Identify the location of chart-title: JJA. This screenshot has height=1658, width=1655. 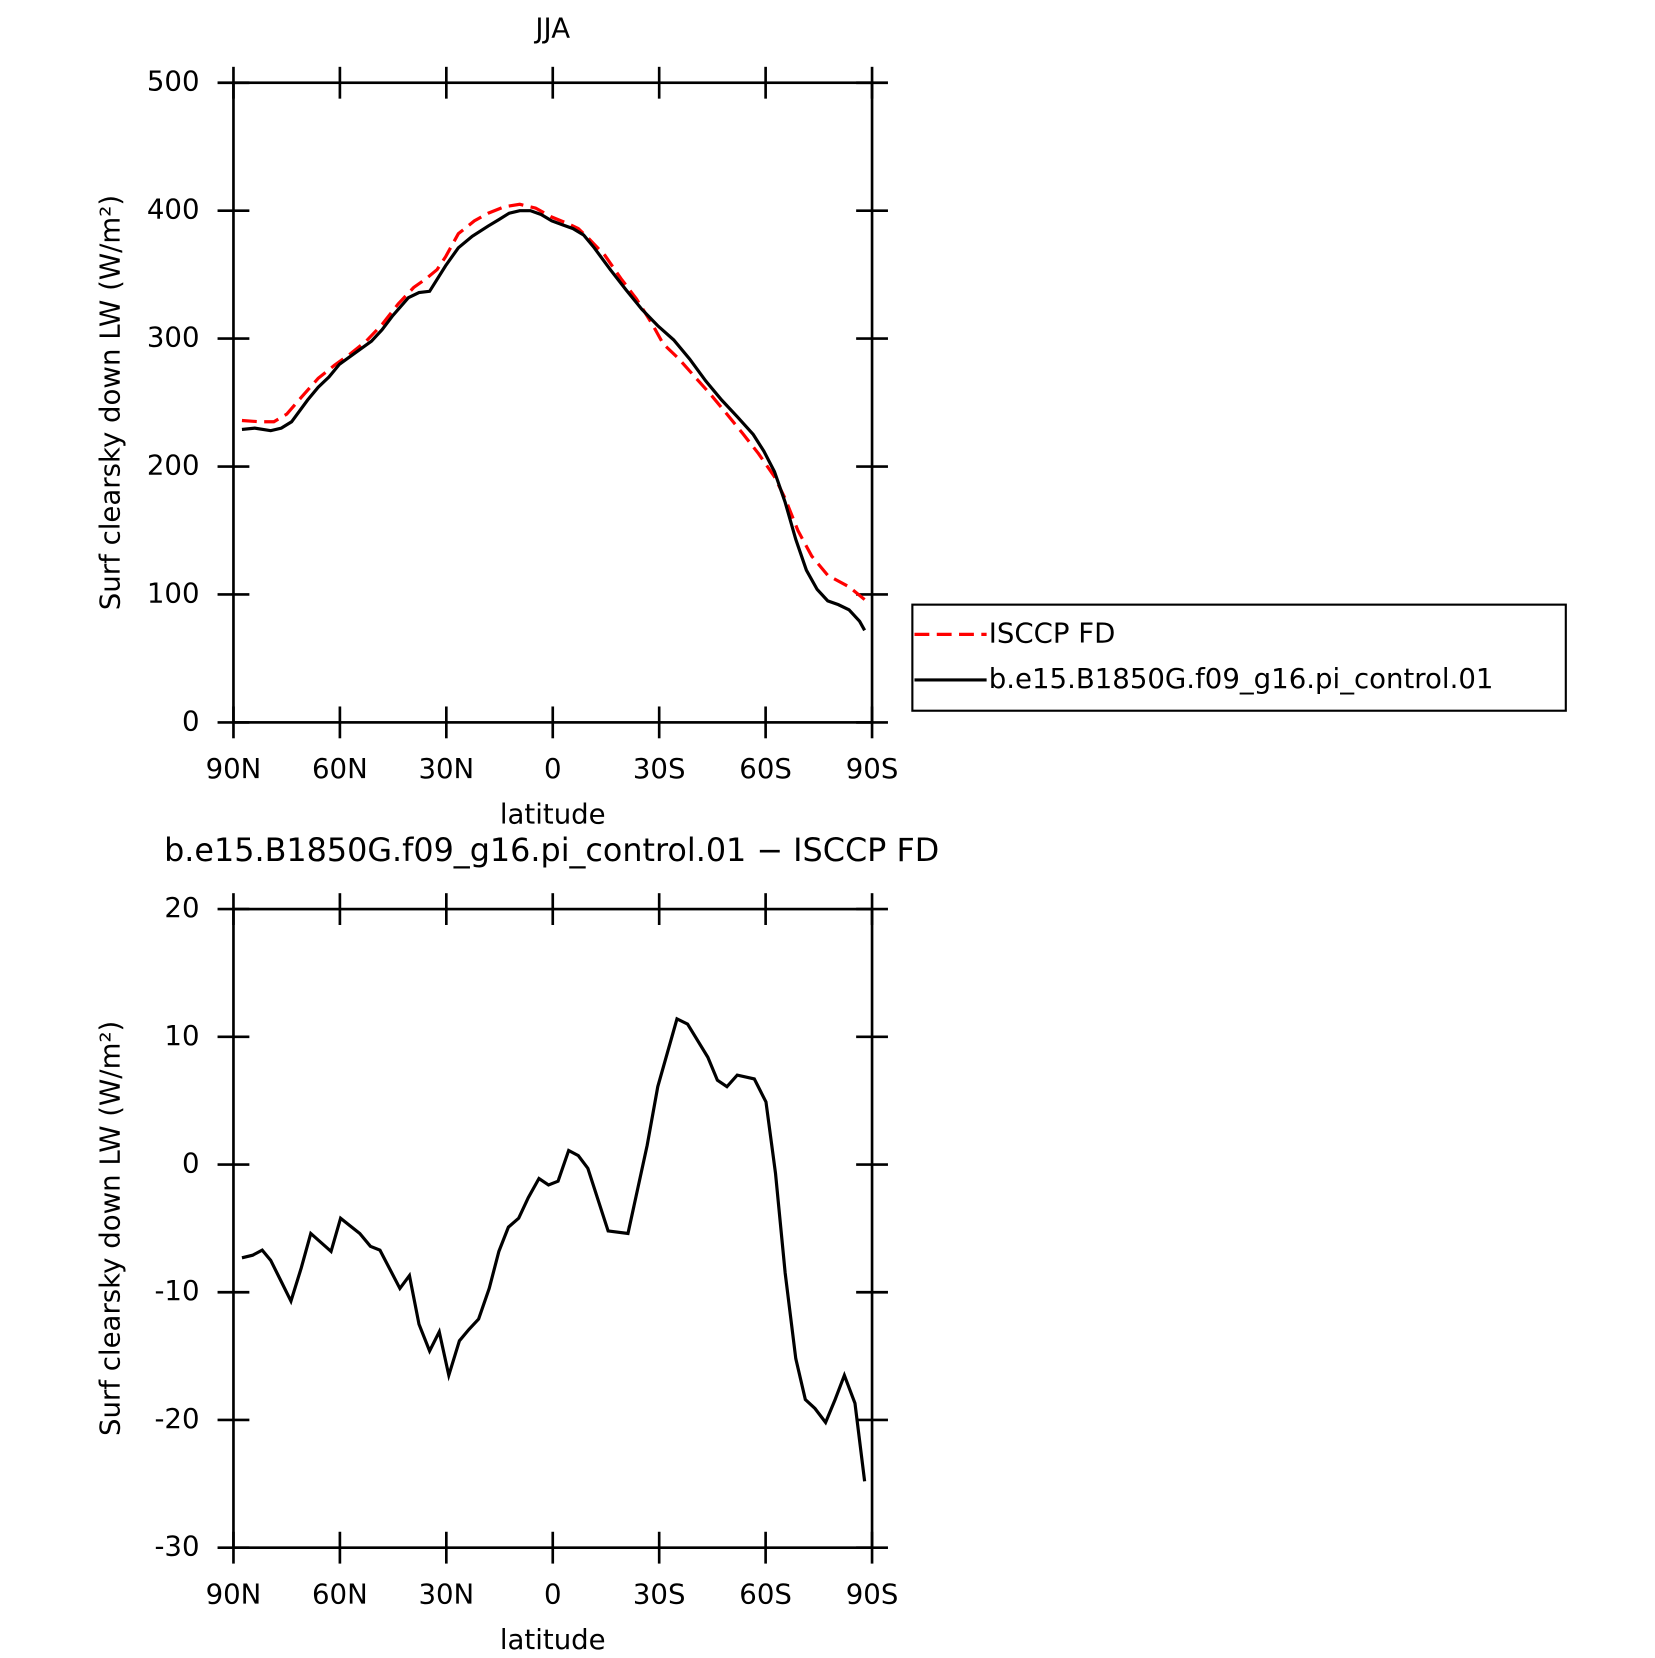
(551, 28).